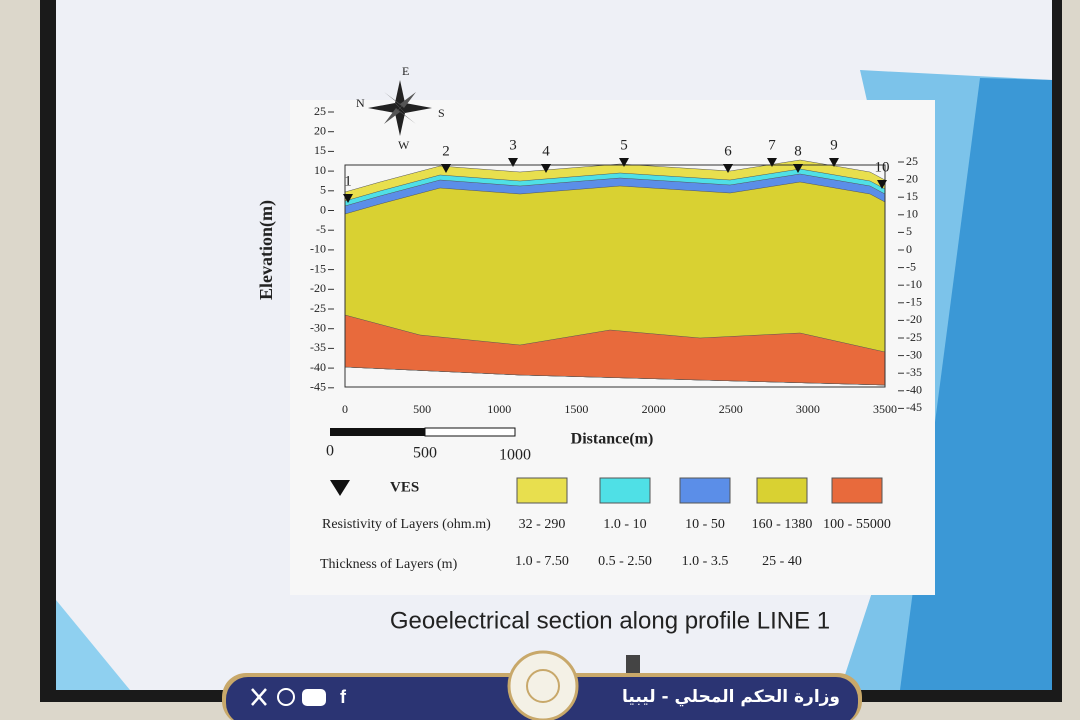 This screenshot has height=720, width=1080. I want to click on y2-tick-label: -40, so click(914, 390).